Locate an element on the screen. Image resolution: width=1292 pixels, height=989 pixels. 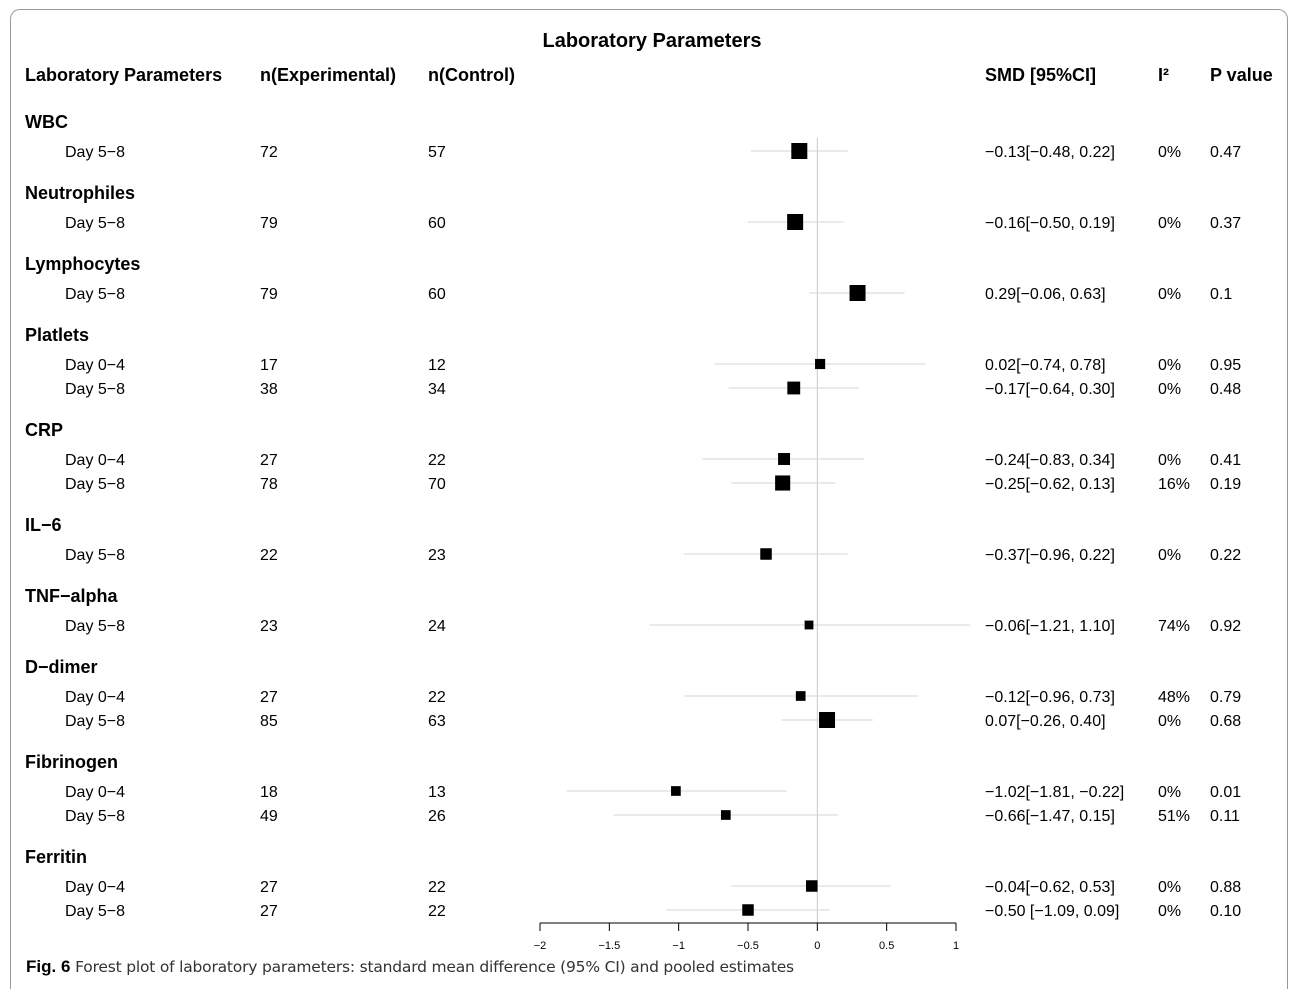
p-value: 0.48 is located at coordinates (1225, 389).